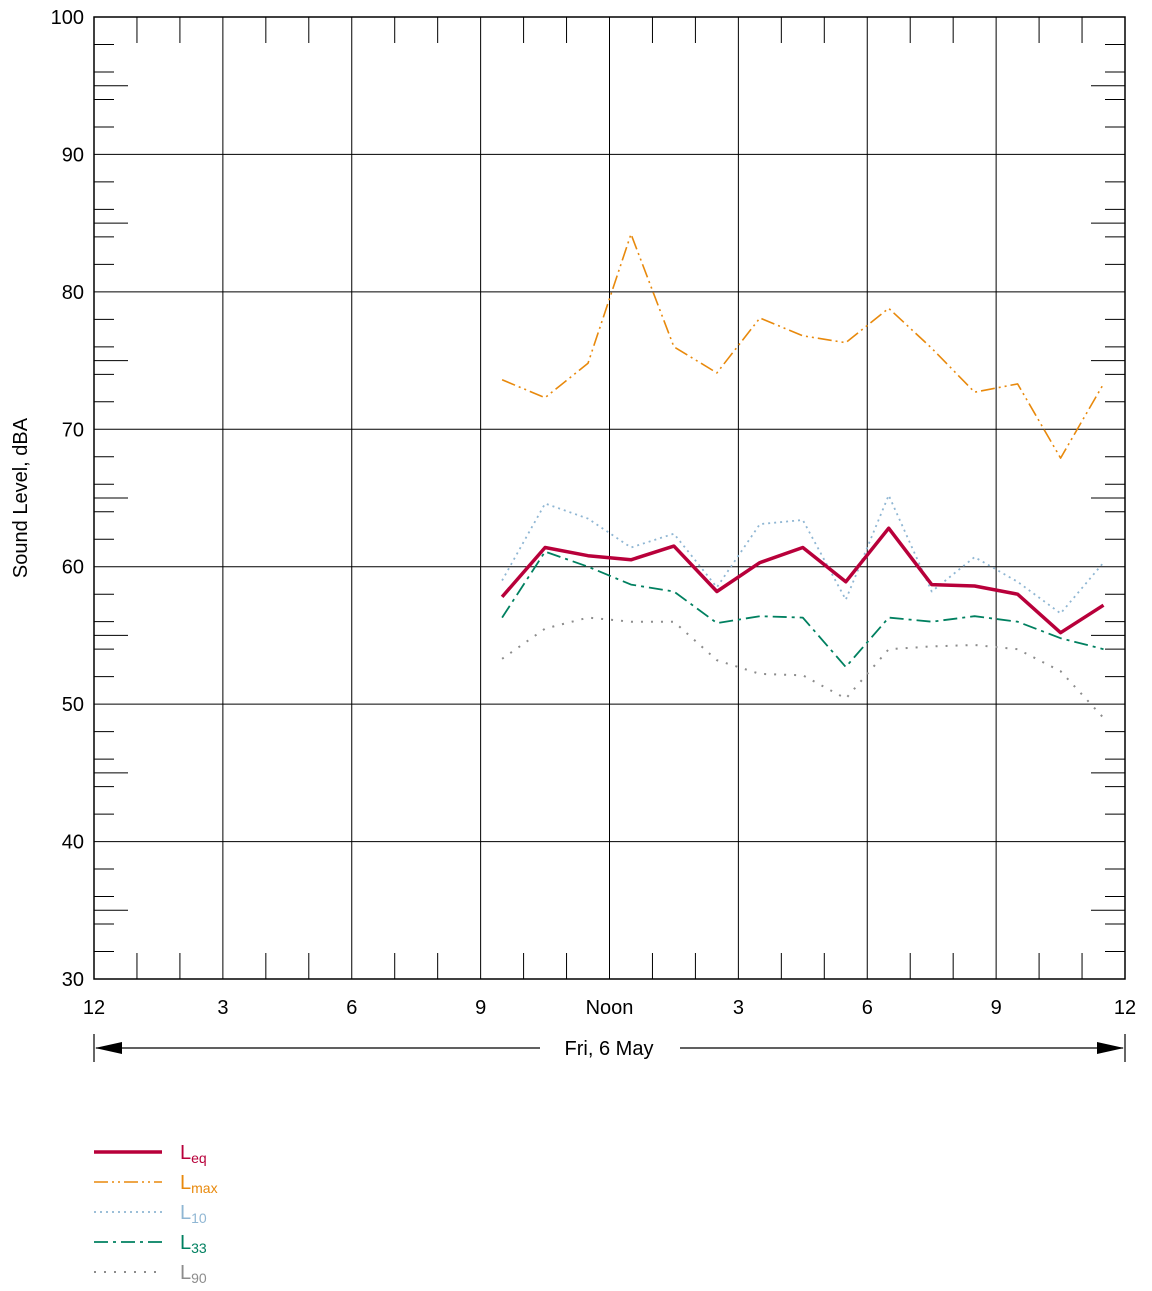 The width and height of the screenshot is (1152, 1291). I want to click on y-axis-title: Sound Level, dBA, so click(21, 497).